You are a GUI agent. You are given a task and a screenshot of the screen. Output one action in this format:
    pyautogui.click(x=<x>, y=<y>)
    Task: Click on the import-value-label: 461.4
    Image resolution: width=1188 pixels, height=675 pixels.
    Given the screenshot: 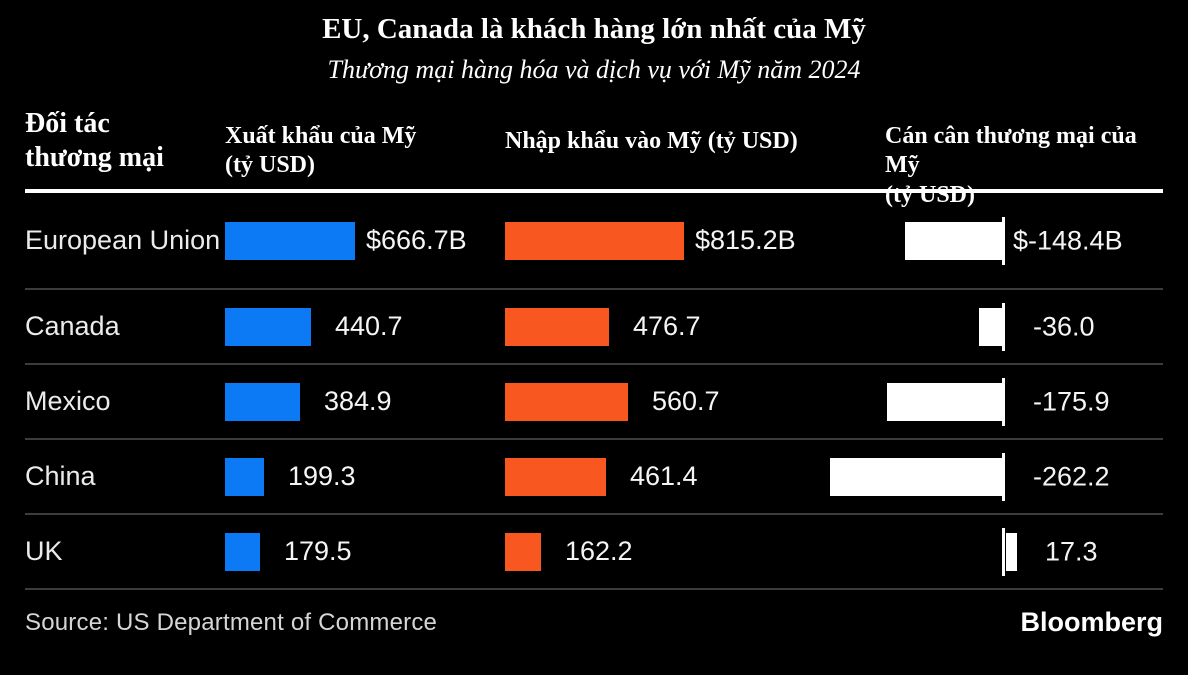 What is the action you would take?
    pyautogui.click(x=664, y=476)
    